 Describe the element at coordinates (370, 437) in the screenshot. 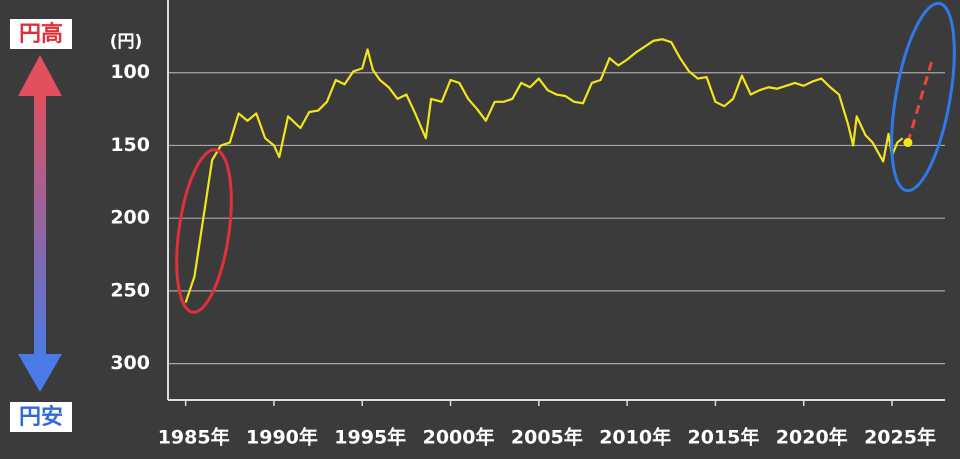

I see `x-tick-label: 1995年` at that location.